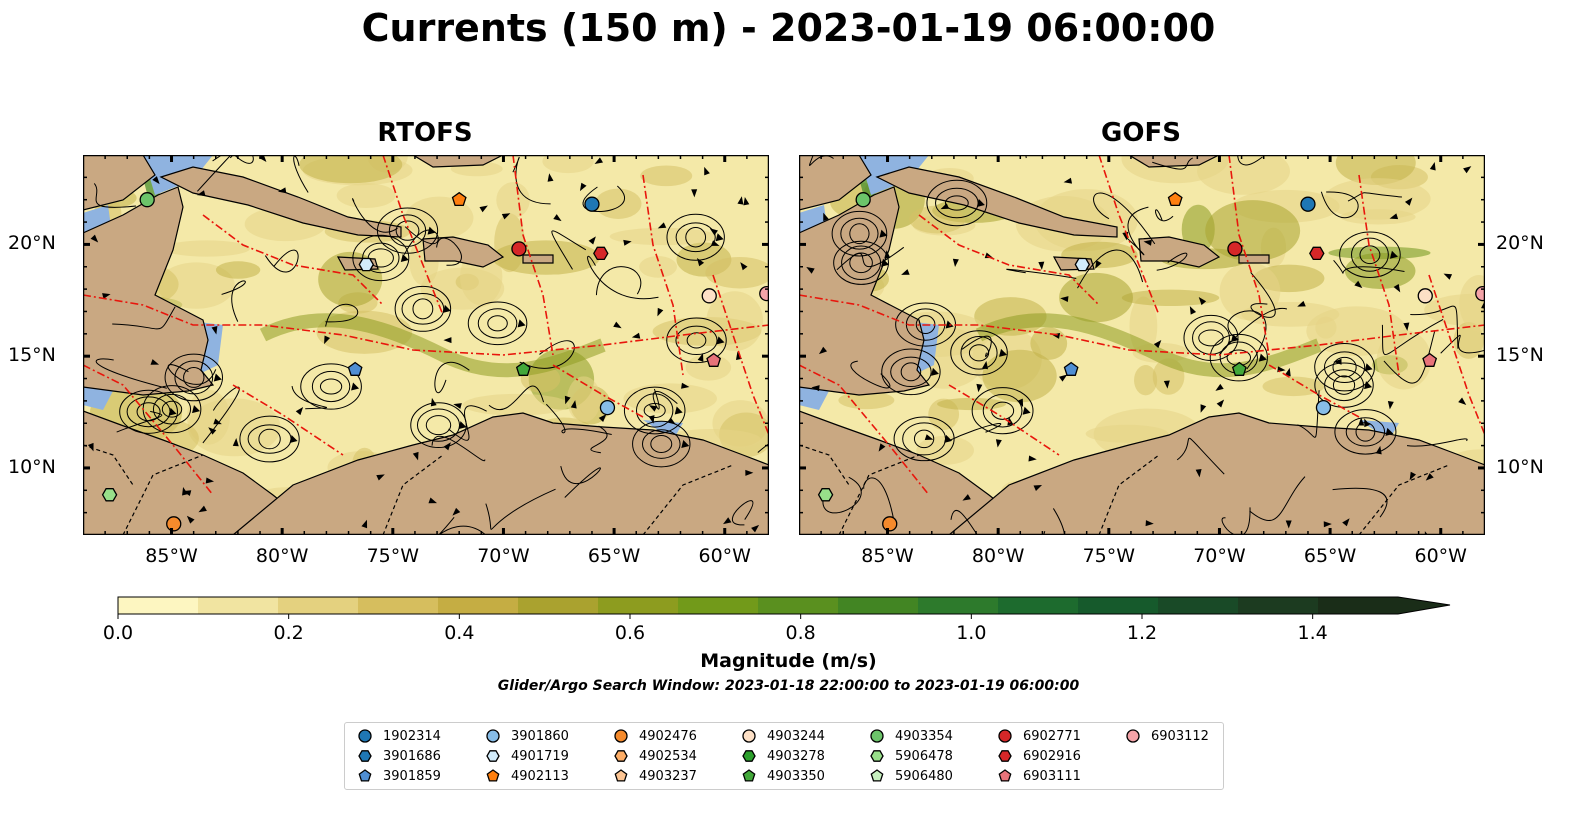  Describe the element at coordinates (393, 556) in the screenshot. I see `lon-label-rtofs: 75°W` at that location.